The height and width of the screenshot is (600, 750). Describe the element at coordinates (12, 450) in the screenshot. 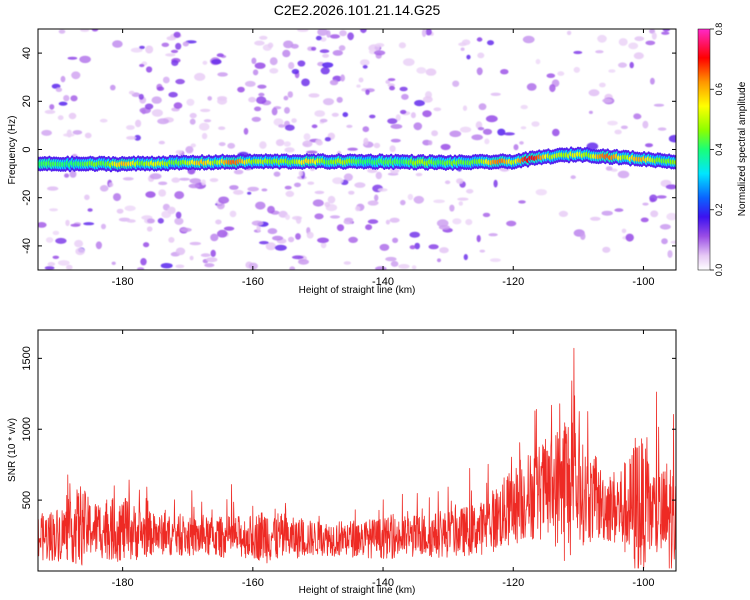

I see `snr-y-label: SNR (10 * v/v)` at that location.